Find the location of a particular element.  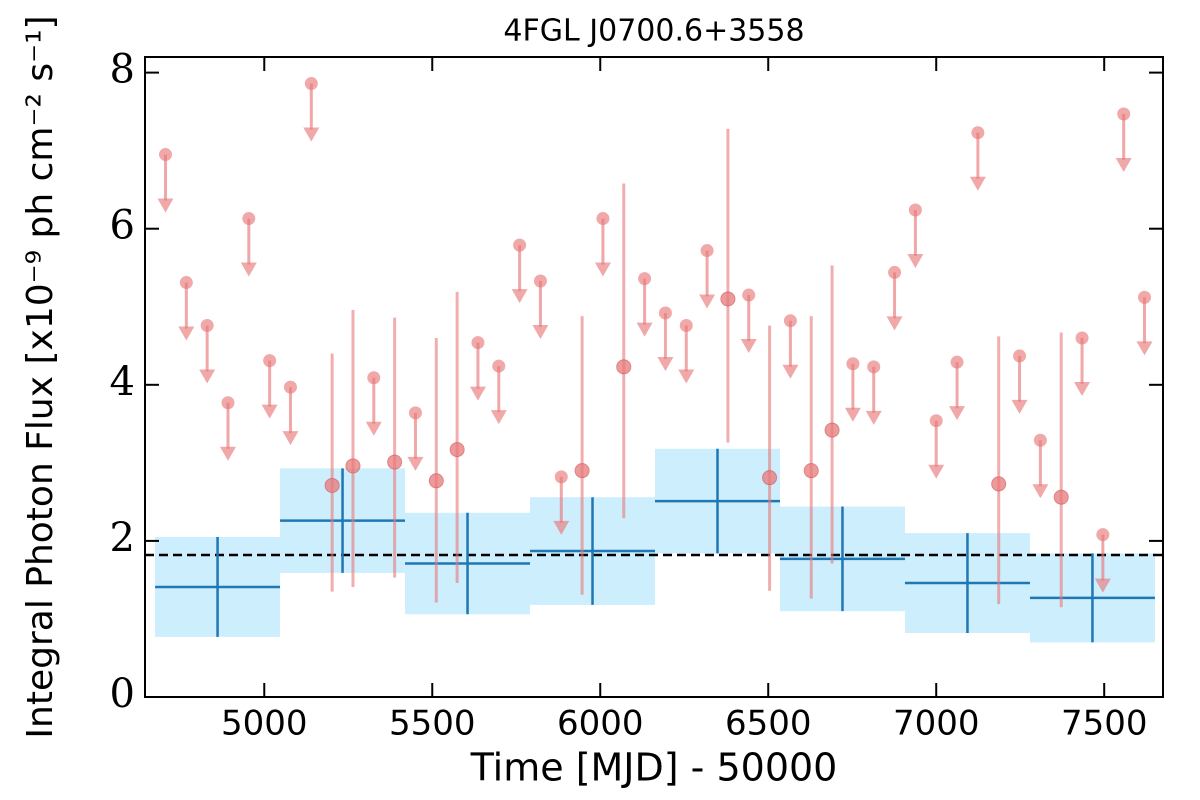

x-tick-label: 5000 is located at coordinates (264, 724).